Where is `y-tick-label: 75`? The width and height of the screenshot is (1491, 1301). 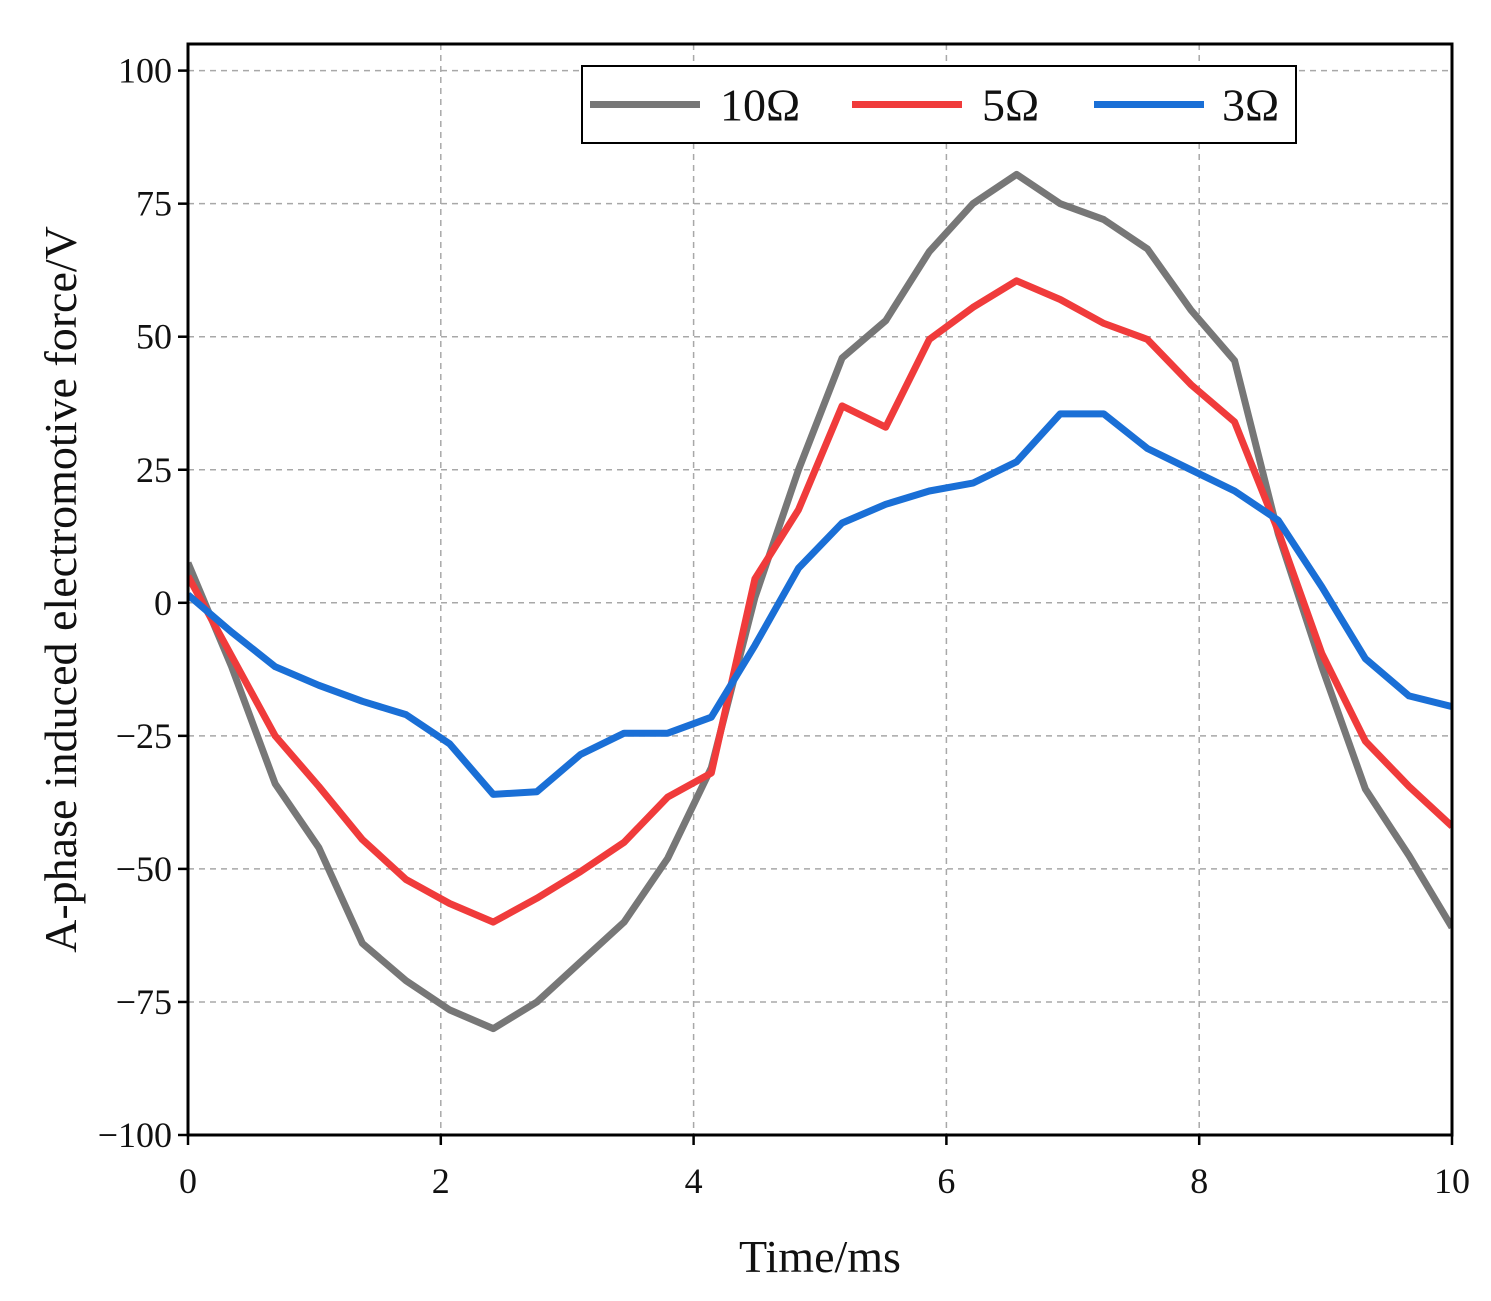 y-tick-label: 75 is located at coordinates (154, 204).